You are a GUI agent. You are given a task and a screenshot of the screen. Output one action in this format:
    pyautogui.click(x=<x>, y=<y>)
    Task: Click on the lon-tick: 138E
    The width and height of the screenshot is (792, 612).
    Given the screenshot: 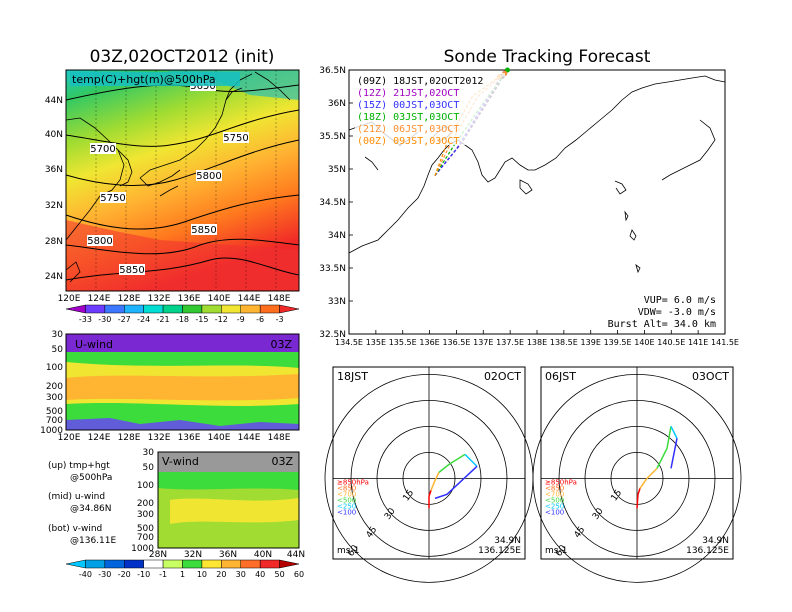 What is the action you would take?
    pyautogui.click(x=537, y=342)
    